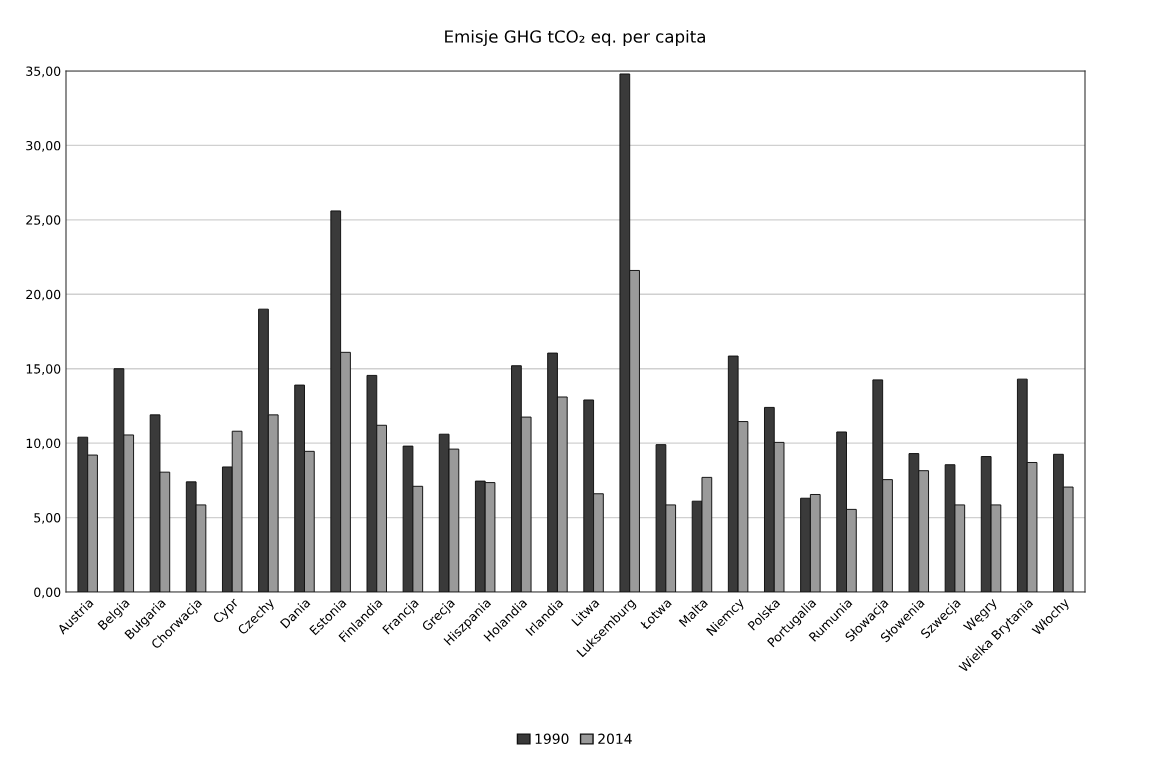 Image resolution: width=1150 pixels, height=758 pixels. What do you see at coordinates (43, 369) in the screenshot?
I see `y-tick-label: 15,00` at bounding box center [43, 369].